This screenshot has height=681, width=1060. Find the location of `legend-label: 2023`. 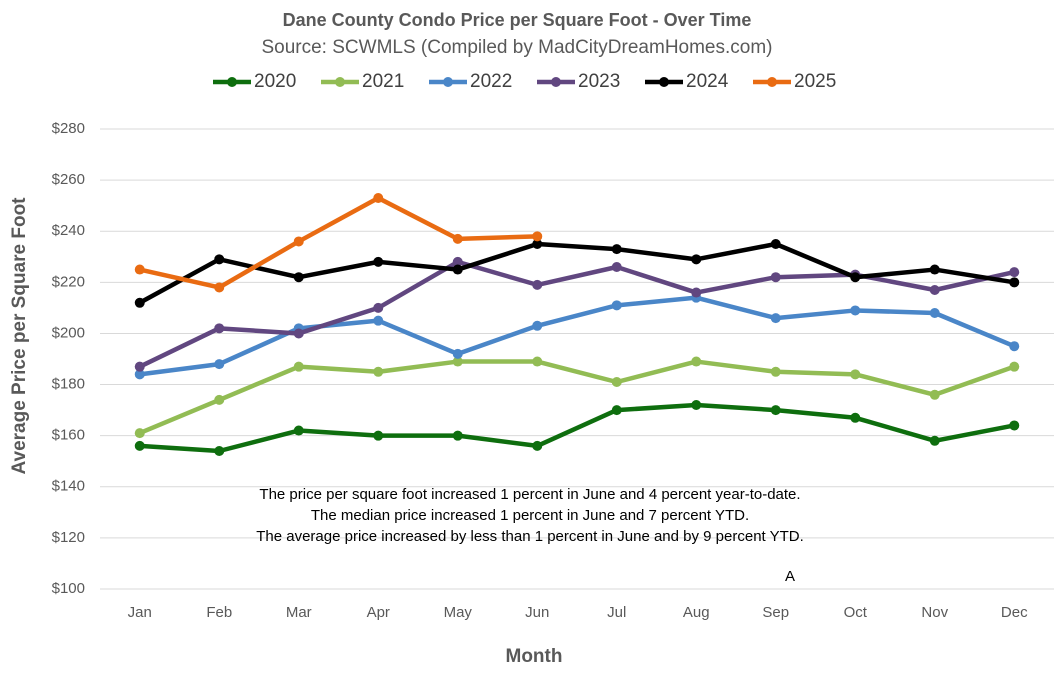

legend-label: 2023 is located at coordinates (599, 81).